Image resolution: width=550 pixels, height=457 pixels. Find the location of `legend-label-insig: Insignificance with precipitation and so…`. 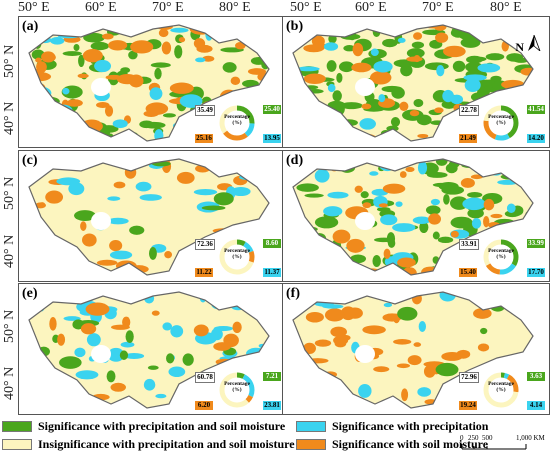

legend-label-insig: Insignificance with precipitation and so… is located at coordinates (166, 444).